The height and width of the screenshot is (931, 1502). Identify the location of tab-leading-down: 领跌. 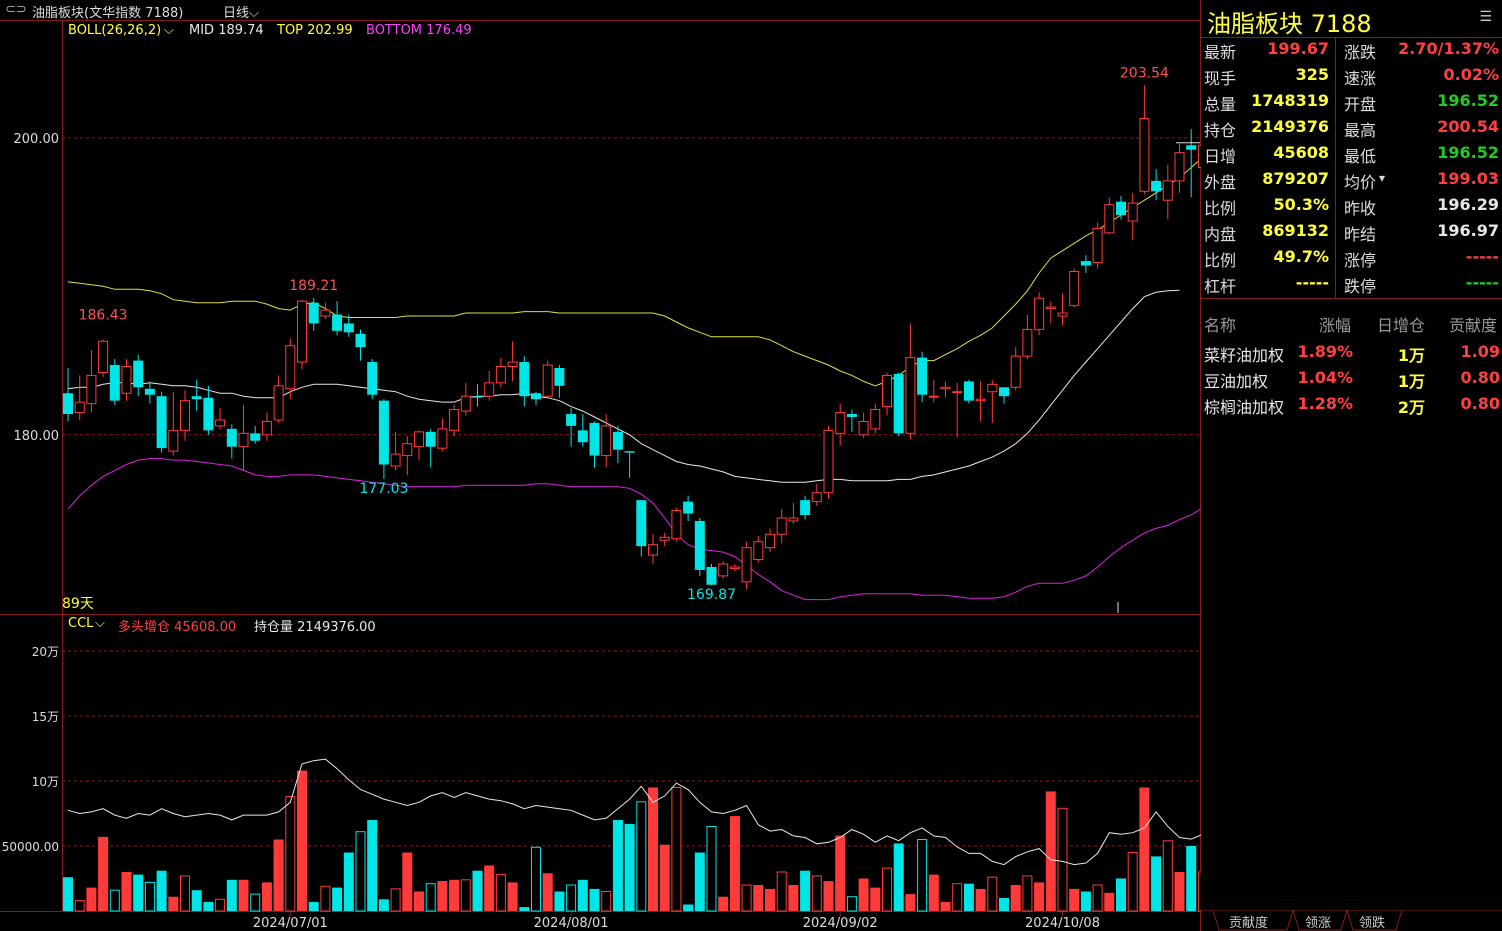
(1372, 923).